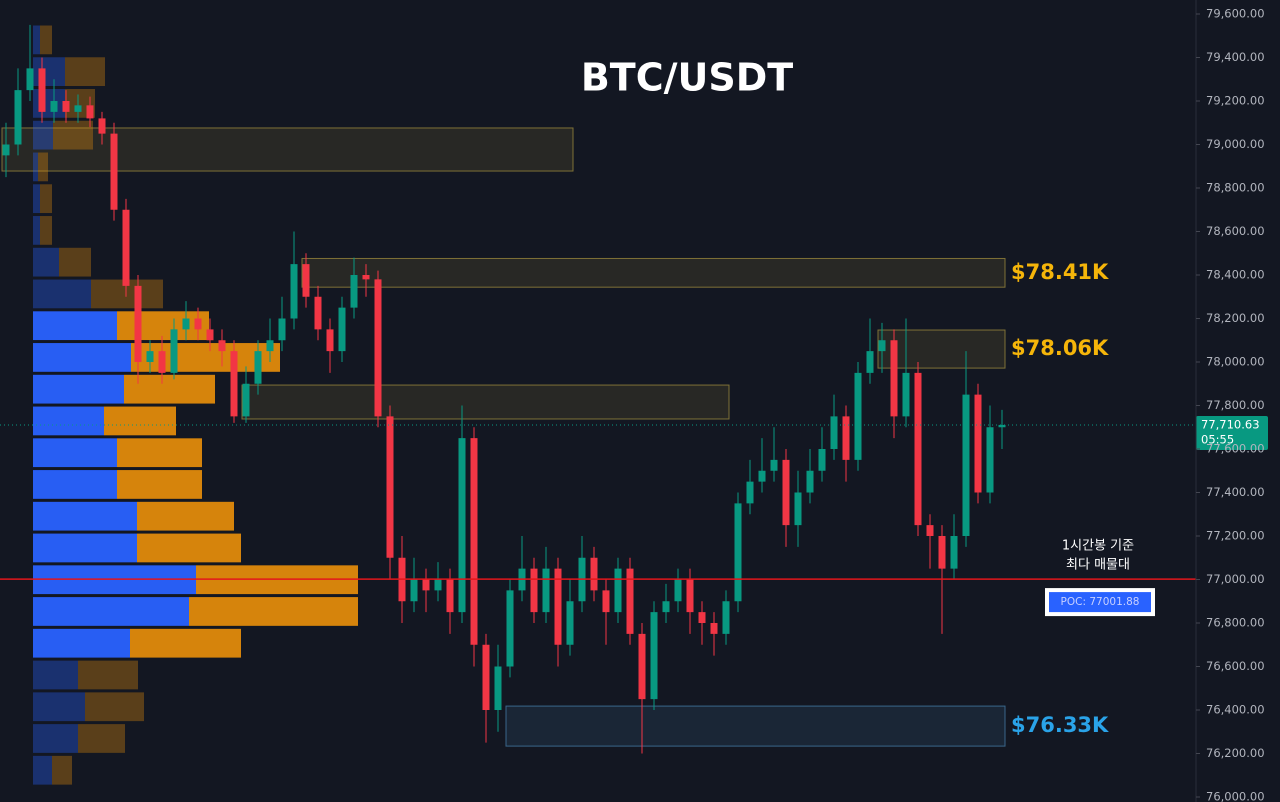 The image size is (1280, 802). What do you see at coordinates (1235, 231) in the screenshot?
I see `y-tick-label: 78,600.00` at bounding box center [1235, 231].